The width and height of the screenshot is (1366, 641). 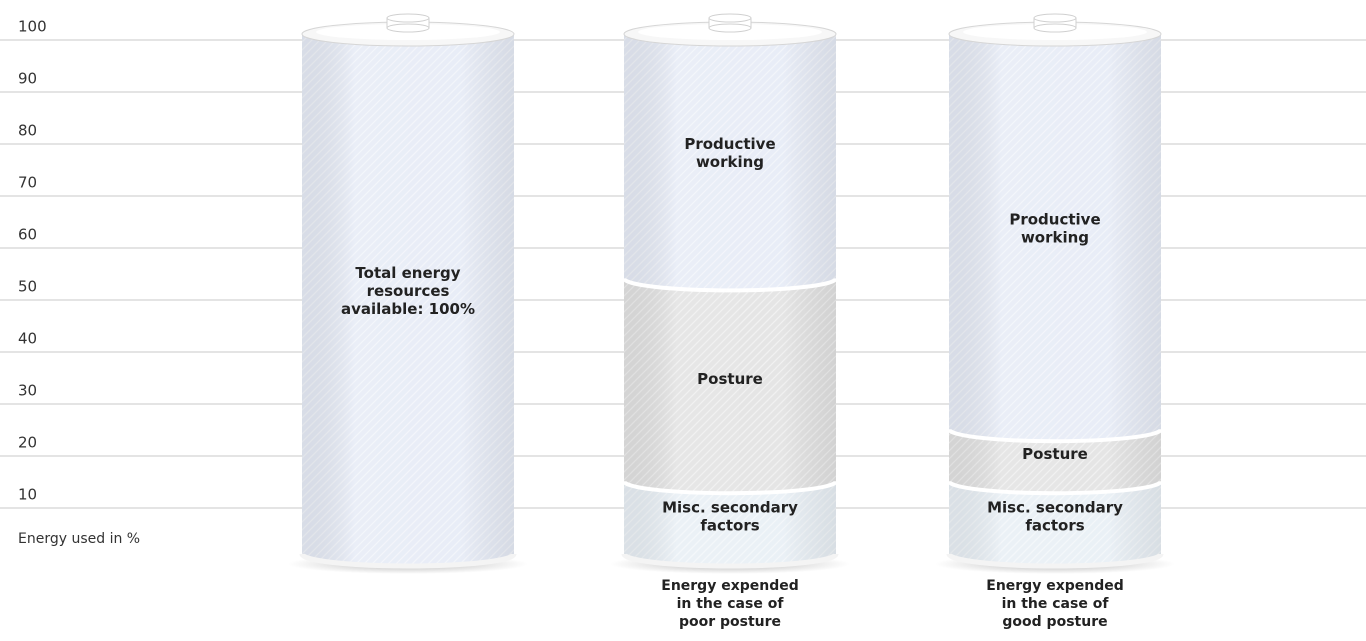 What do you see at coordinates (32, 261) in the screenshot?
I see `y-axis-ticks: 10 20 30 40 50 60 70 80 90 100` at bounding box center [32, 261].